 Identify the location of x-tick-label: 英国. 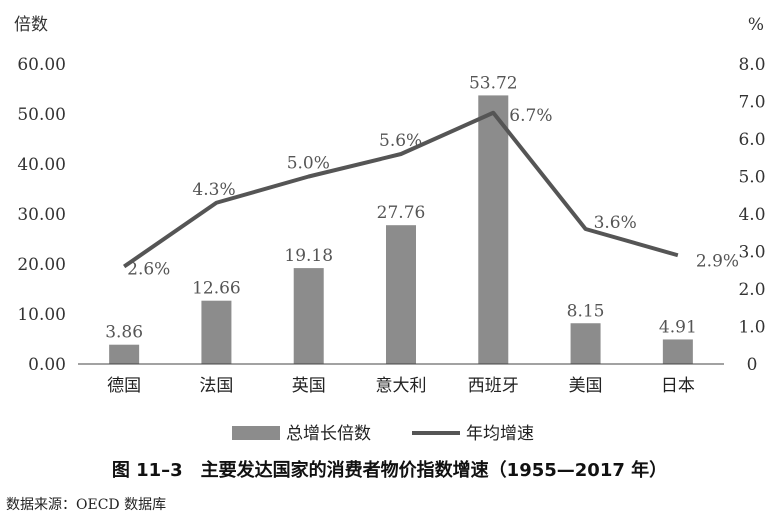
(309, 386).